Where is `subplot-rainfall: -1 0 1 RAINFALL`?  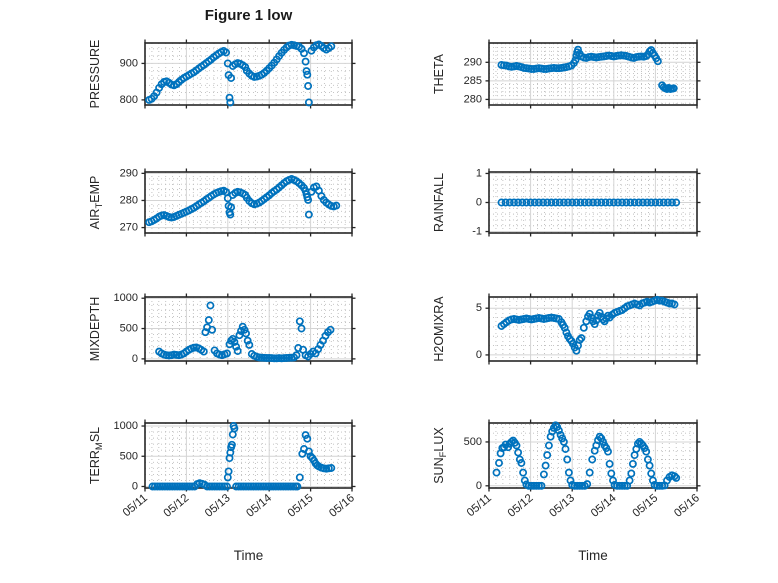 subplot-rainfall: -1 0 1 RAINFALL is located at coordinates (566, 202).